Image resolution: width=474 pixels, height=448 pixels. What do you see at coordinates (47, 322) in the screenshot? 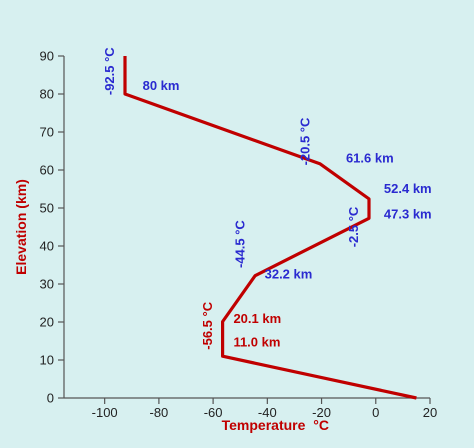
I see `y-tick-label: 20` at bounding box center [47, 322].